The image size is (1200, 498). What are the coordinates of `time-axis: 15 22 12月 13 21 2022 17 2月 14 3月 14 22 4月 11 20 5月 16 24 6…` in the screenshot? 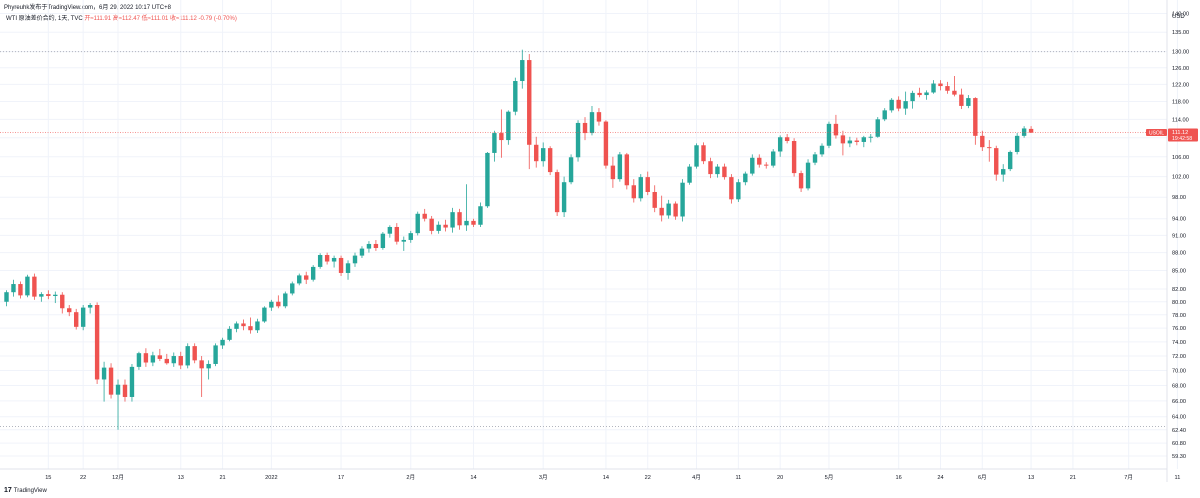 It's located at (612, 477).